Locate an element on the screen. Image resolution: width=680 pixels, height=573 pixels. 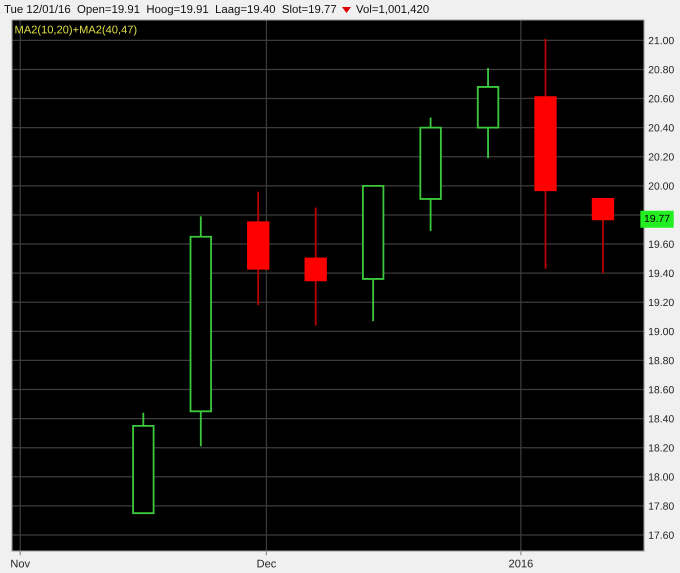
y-tick-label: 17.80 is located at coordinates (661, 506).